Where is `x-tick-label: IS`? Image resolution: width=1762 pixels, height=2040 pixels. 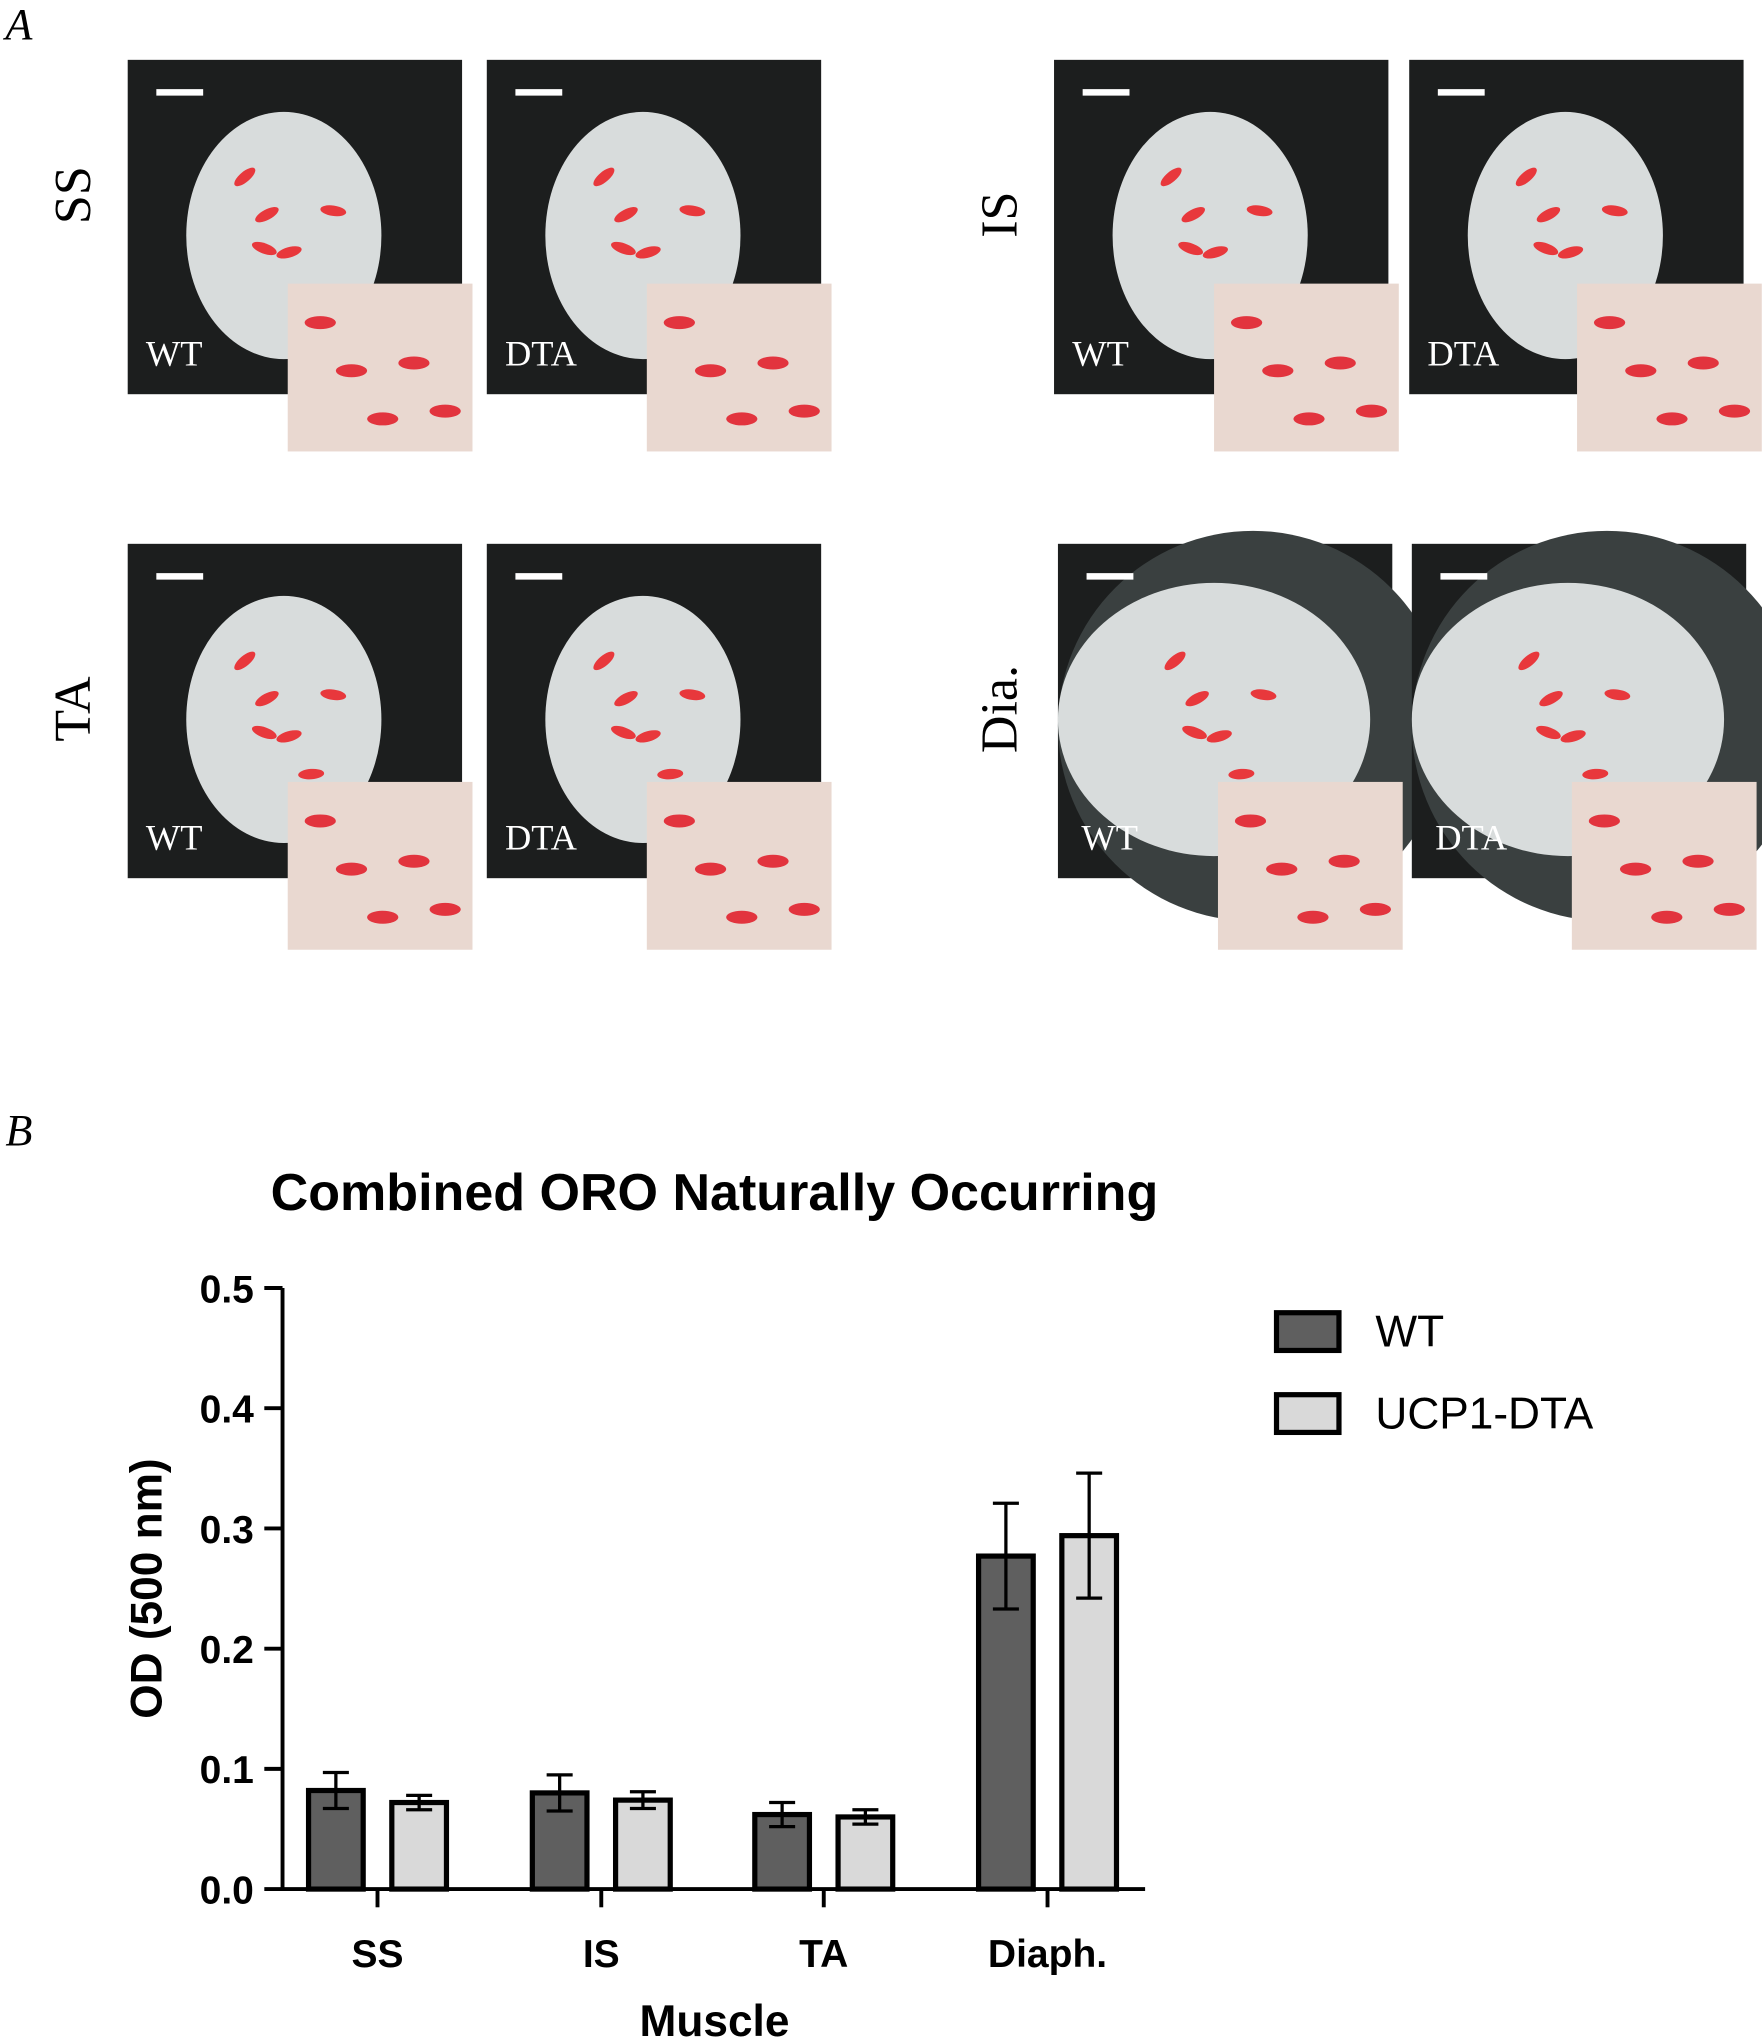 x-tick-label: IS is located at coordinates (601, 1954).